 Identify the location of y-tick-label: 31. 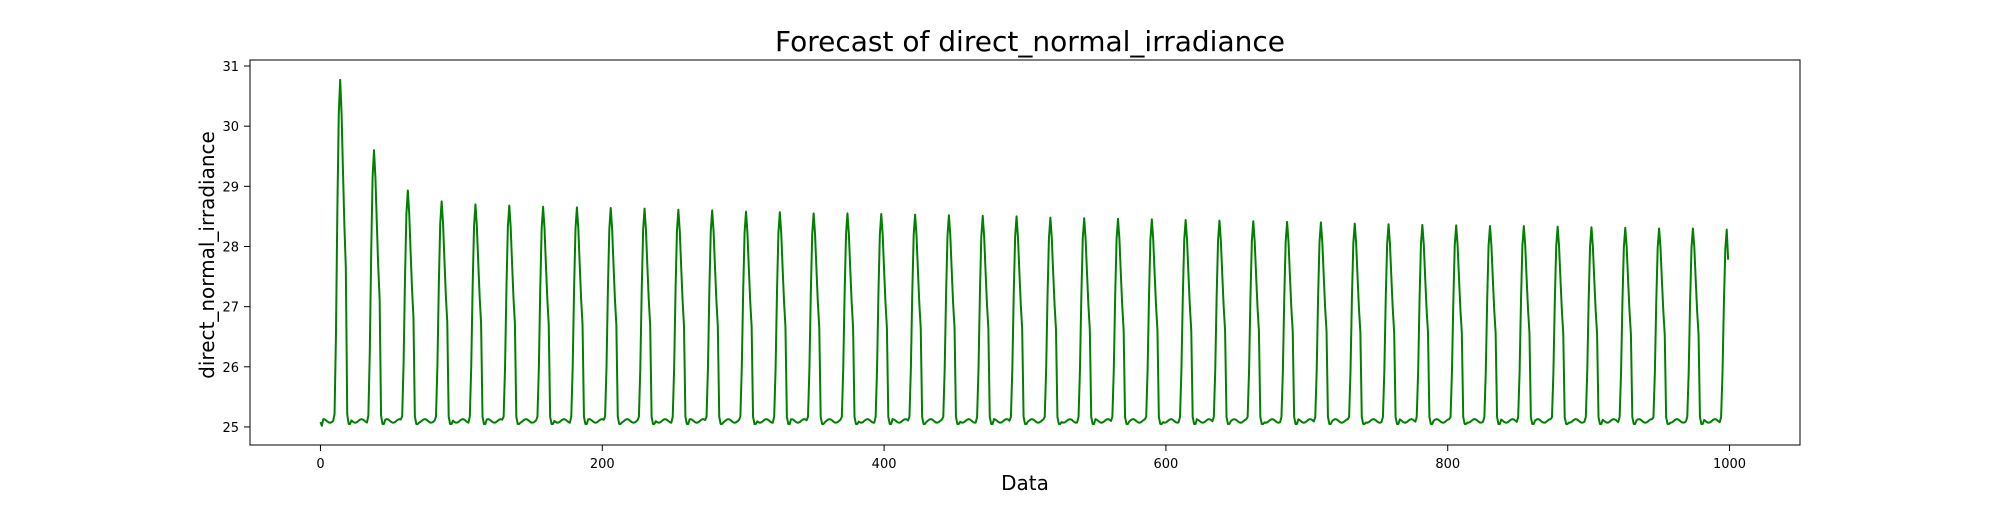
(230, 67).